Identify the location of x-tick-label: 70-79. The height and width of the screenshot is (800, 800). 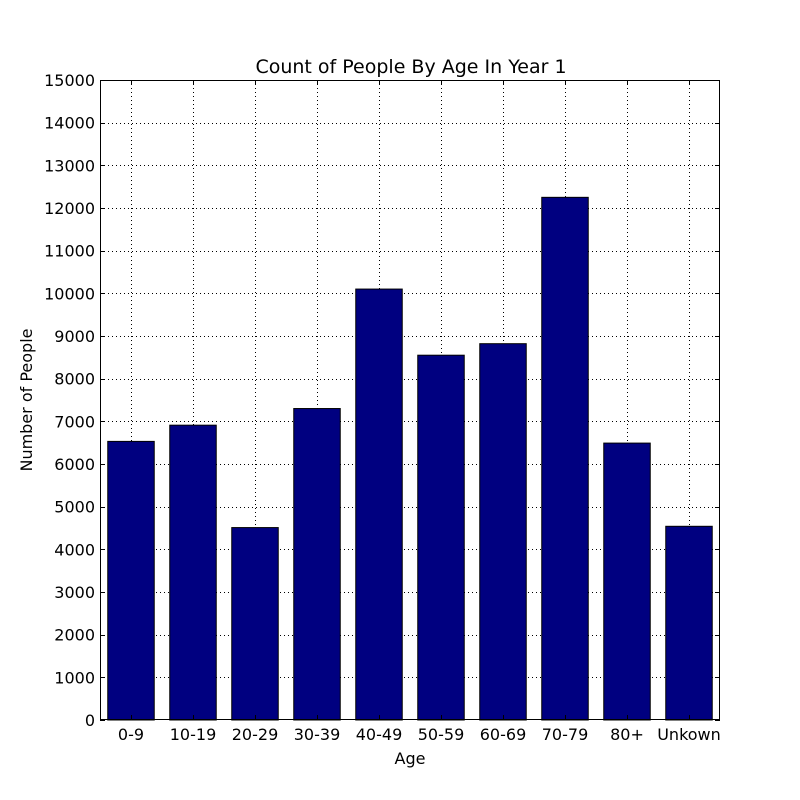
(565, 734).